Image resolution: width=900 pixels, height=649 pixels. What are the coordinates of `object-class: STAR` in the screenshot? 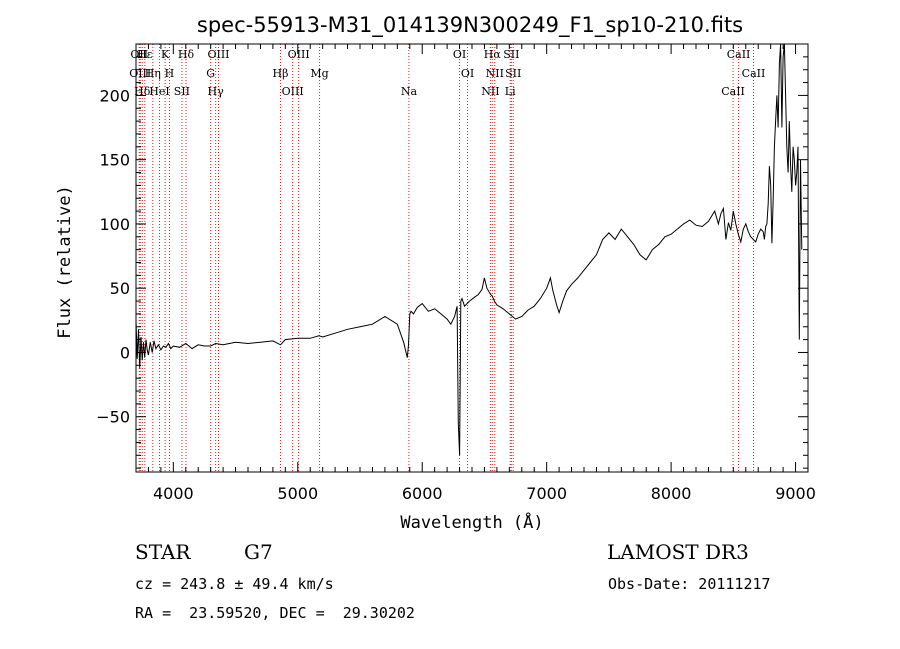 It's located at (163, 552).